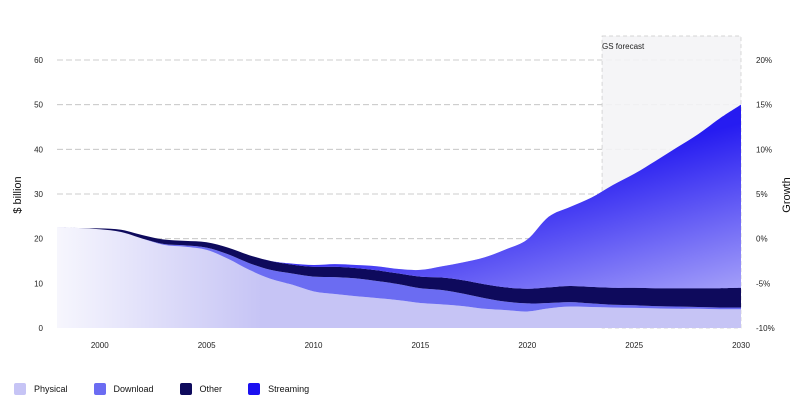  Describe the element at coordinates (765, 328) in the screenshot. I see `y2-tick-label: -10%` at that location.